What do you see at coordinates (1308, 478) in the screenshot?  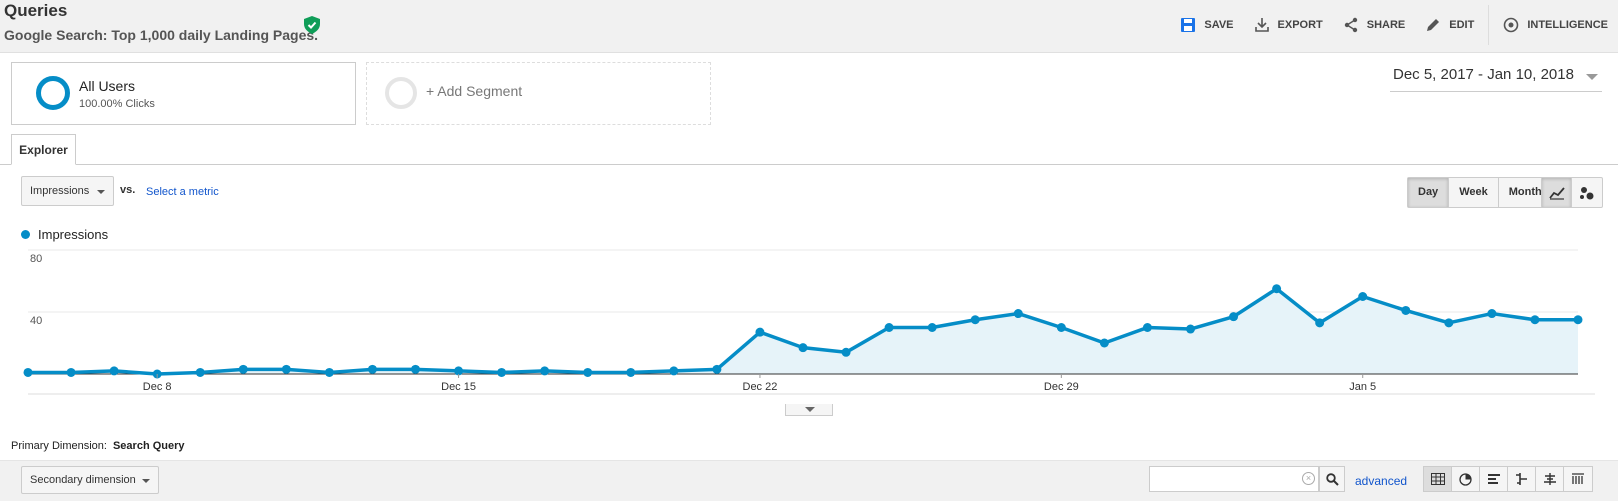 I see `clear-search-icon: ×` at bounding box center [1308, 478].